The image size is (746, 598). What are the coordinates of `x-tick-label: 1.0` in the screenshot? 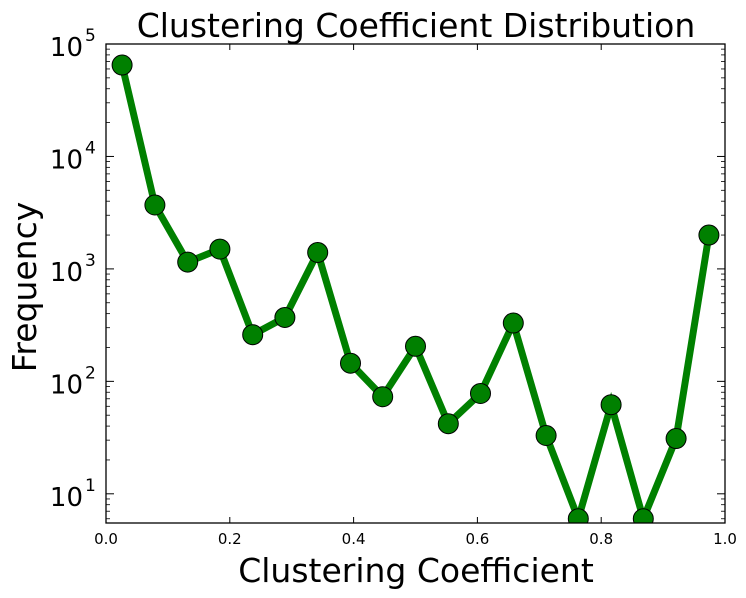 It's located at (725, 539).